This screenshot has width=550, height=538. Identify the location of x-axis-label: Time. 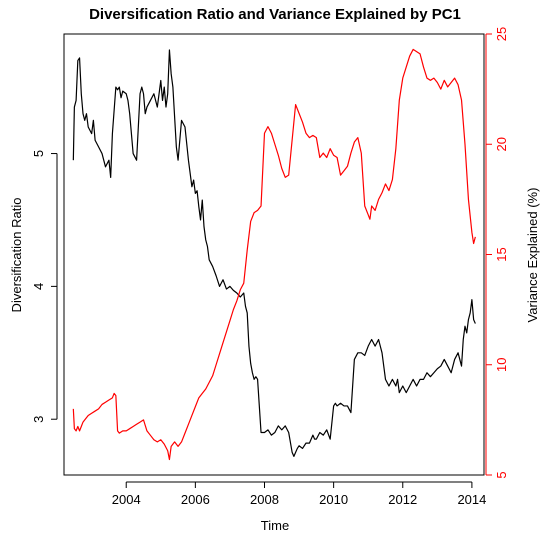
(275, 525).